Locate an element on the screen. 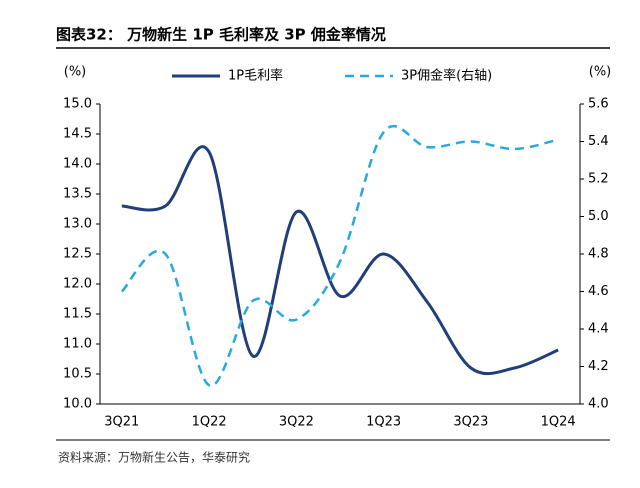 The width and height of the screenshot is (640, 488). y-tick-label: 10.5 is located at coordinates (77, 374).